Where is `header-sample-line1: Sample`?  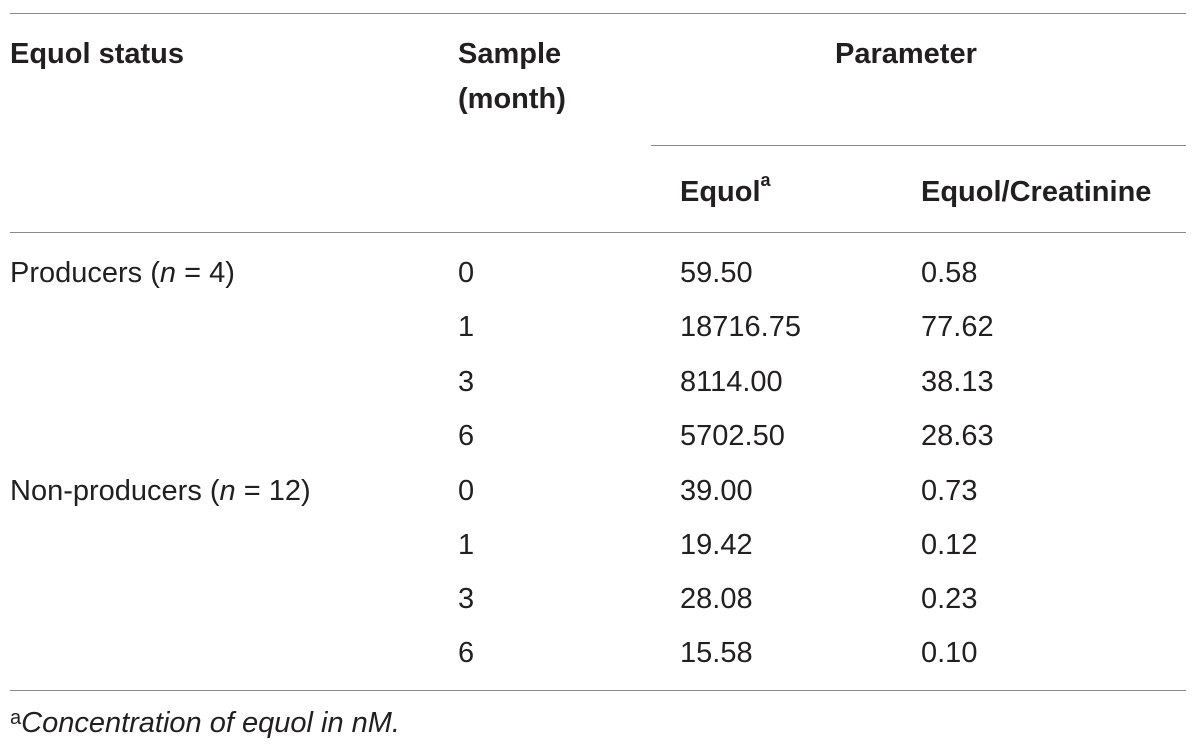 header-sample-line1: Sample is located at coordinates (510, 54).